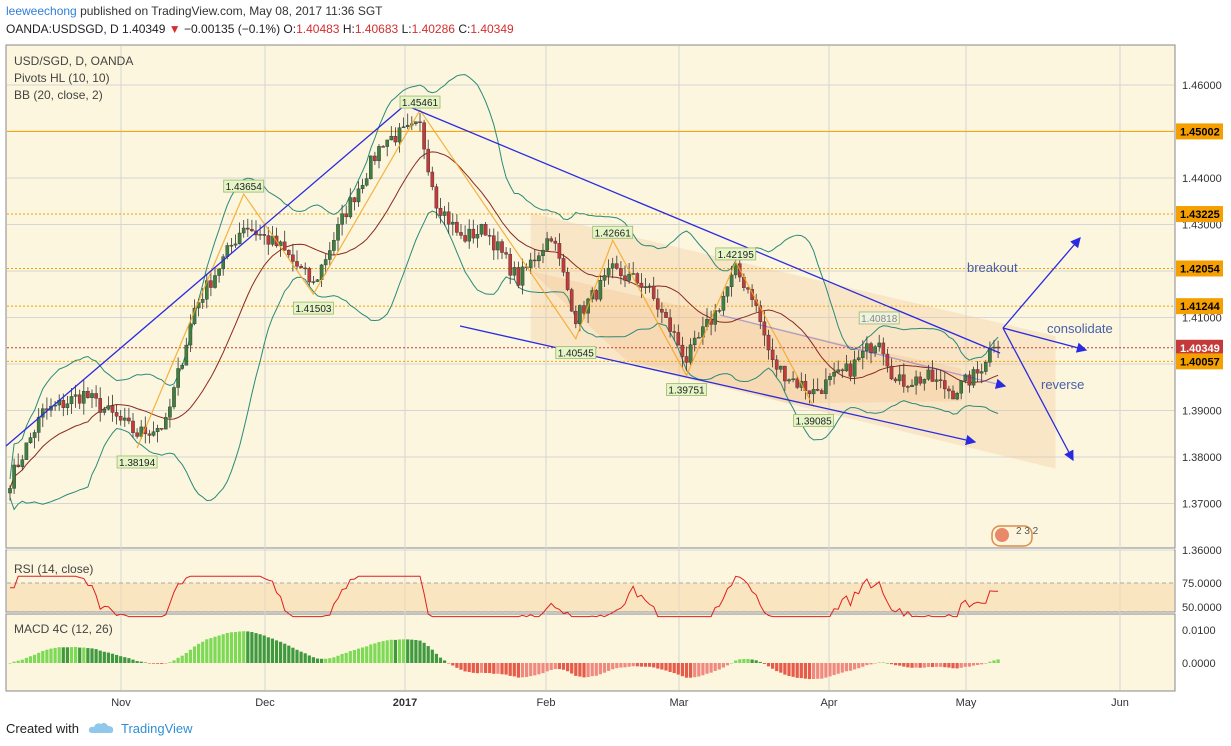  Describe the element at coordinates (1199, 268) in the screenshot. I see `price-tag` at that location.